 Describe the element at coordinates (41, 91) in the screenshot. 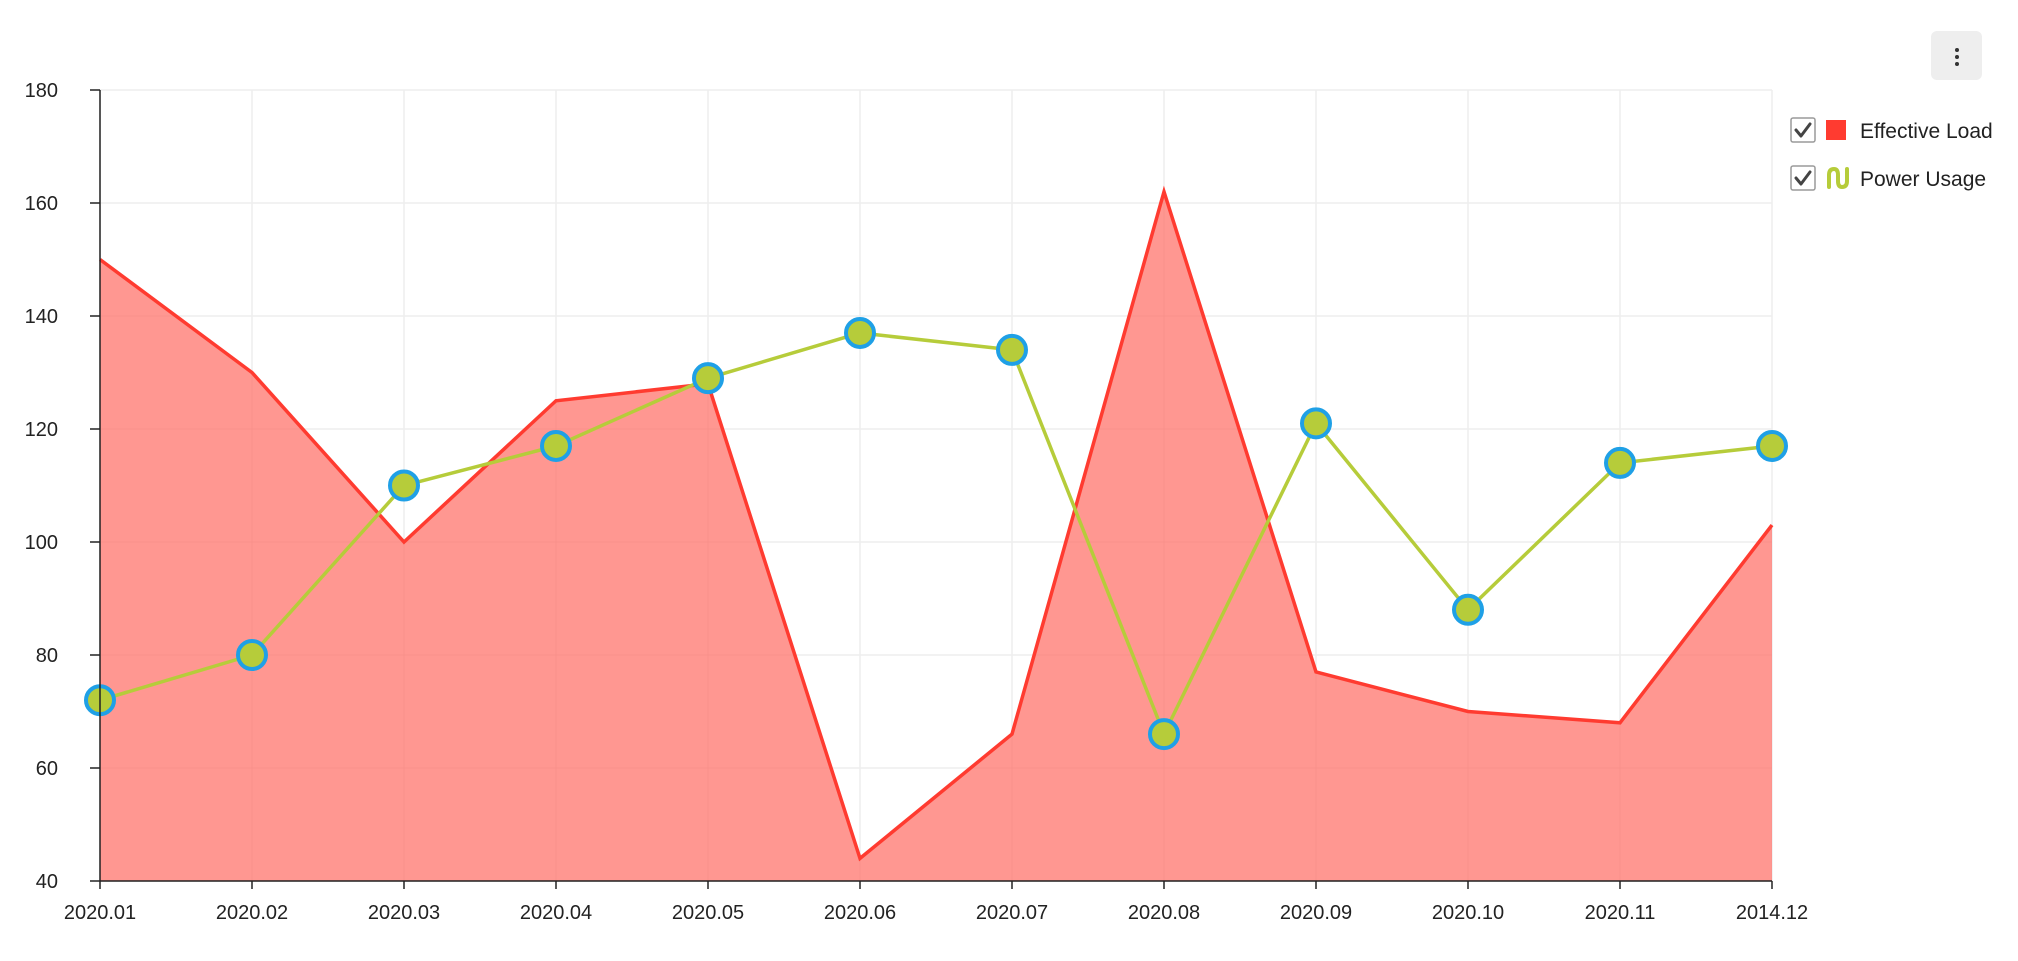

I see `y-tick-label: 180` at that location.